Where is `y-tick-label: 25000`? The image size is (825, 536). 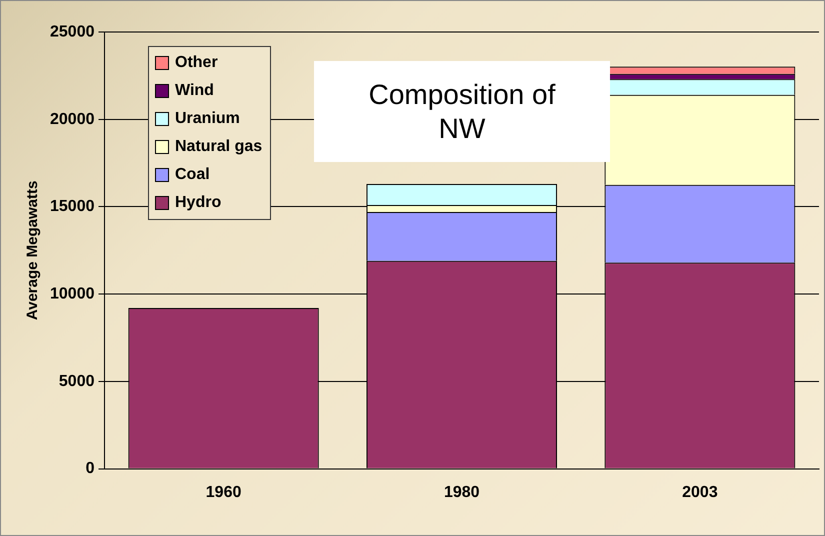
y-tick-label: 25000 is located at coordinates (72, 31).